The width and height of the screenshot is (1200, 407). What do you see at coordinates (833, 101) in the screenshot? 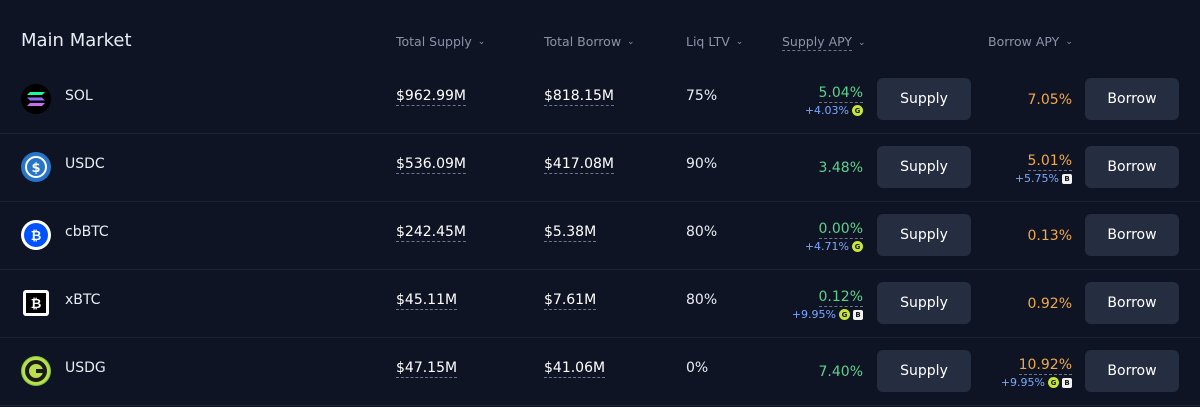
I see `supply-apy: 5.04% +4.03% G` at bounding box center [833, 101].